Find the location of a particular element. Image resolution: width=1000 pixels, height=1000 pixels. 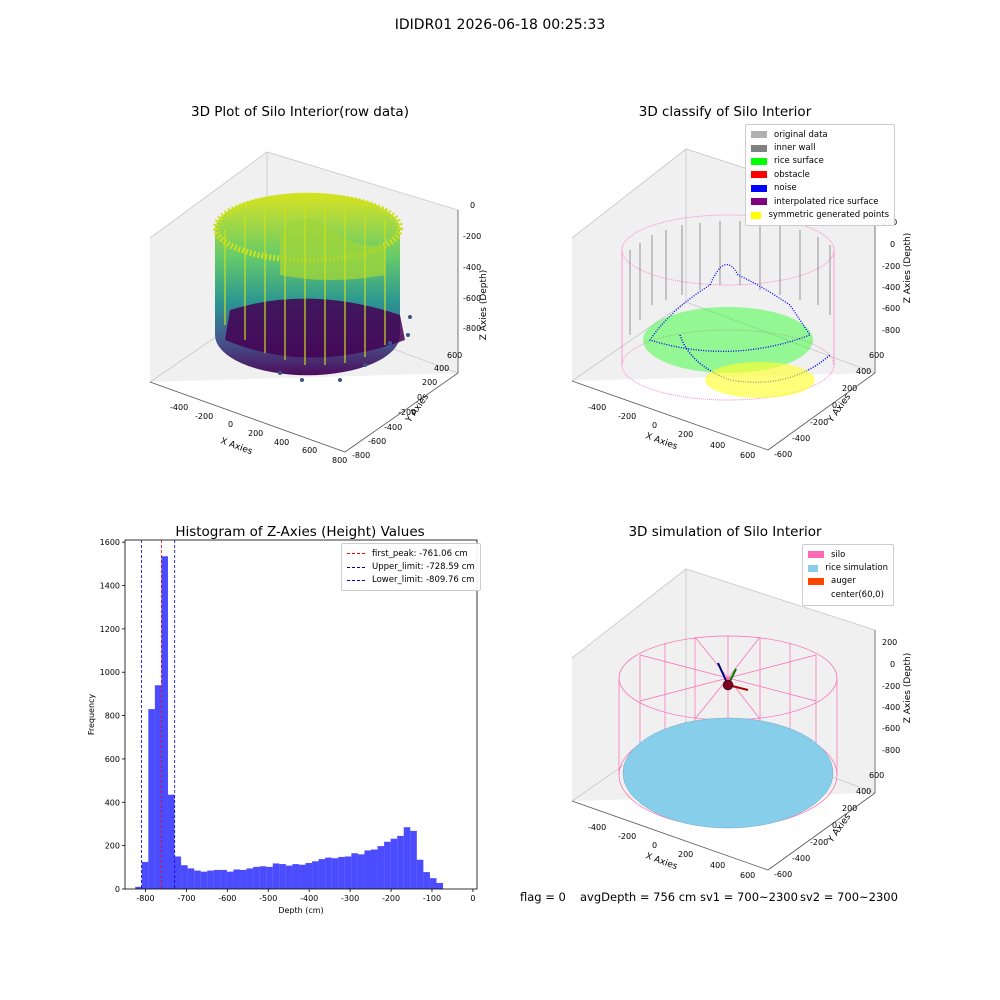

histogram-y-label: Frequency is located at coordinates (91, 715).